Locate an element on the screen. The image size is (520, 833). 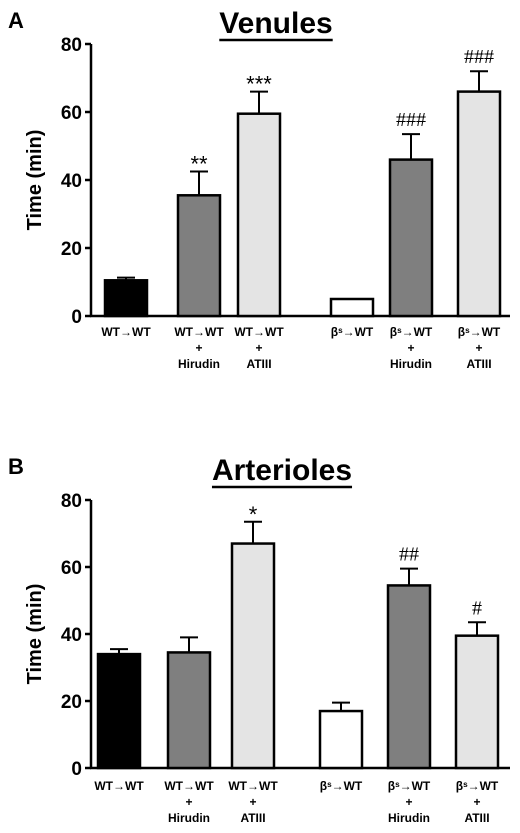
significance-marker: # is located at coordinates (477, 608).